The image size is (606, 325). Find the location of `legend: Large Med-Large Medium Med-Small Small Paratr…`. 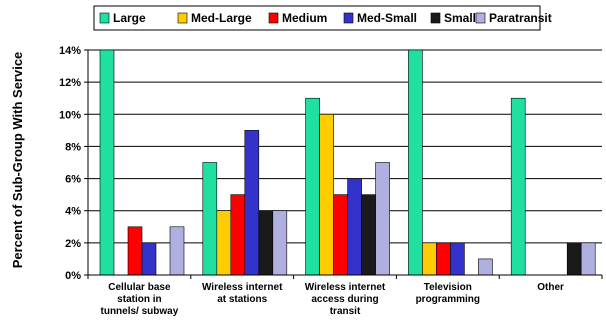

legend: Large Med-Large Medium Med-Small Small Paratr… is located at coordinates (322, 18).